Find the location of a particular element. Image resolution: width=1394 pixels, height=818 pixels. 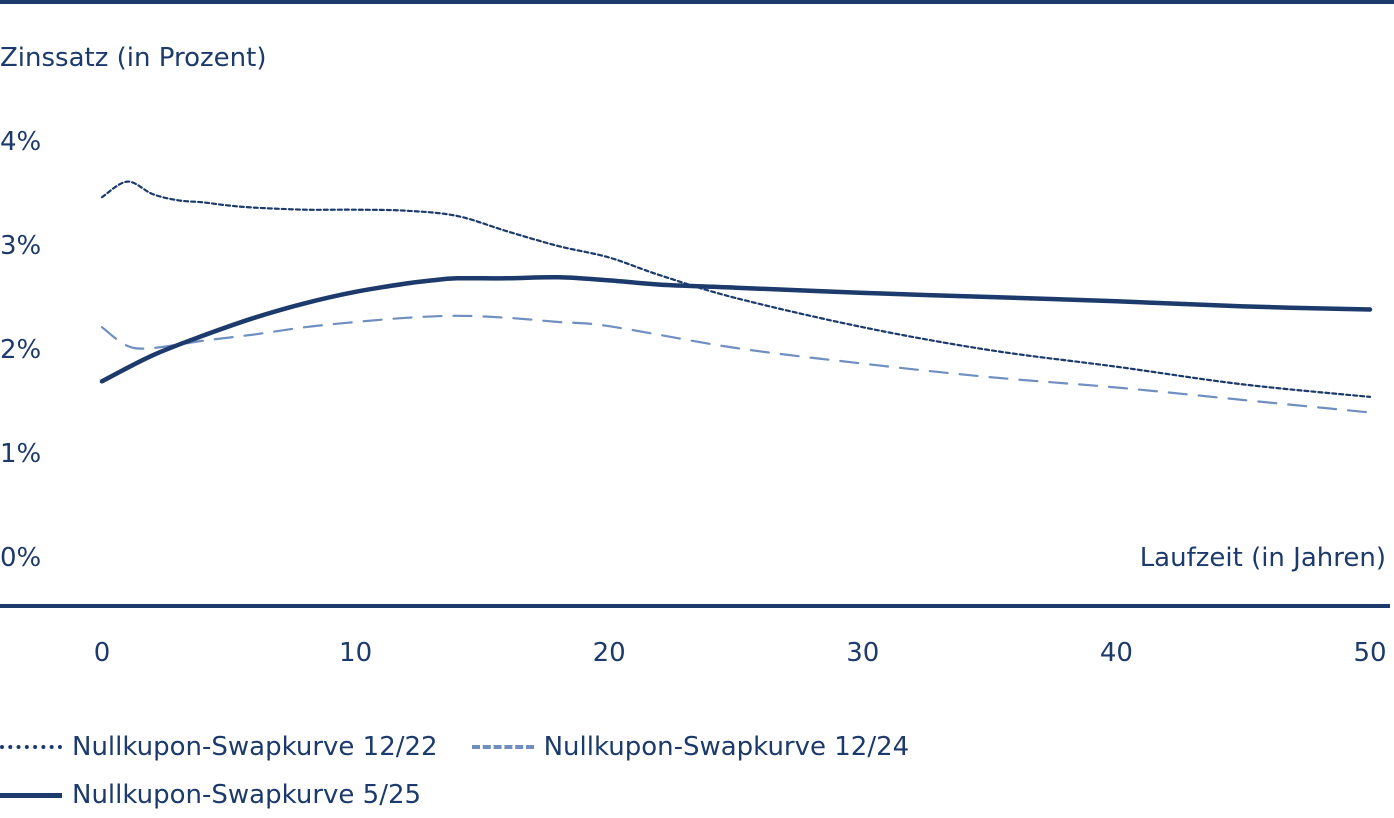

y-axis-title: Zinssatz (in Prozent) is located at coordinates (133, 58).